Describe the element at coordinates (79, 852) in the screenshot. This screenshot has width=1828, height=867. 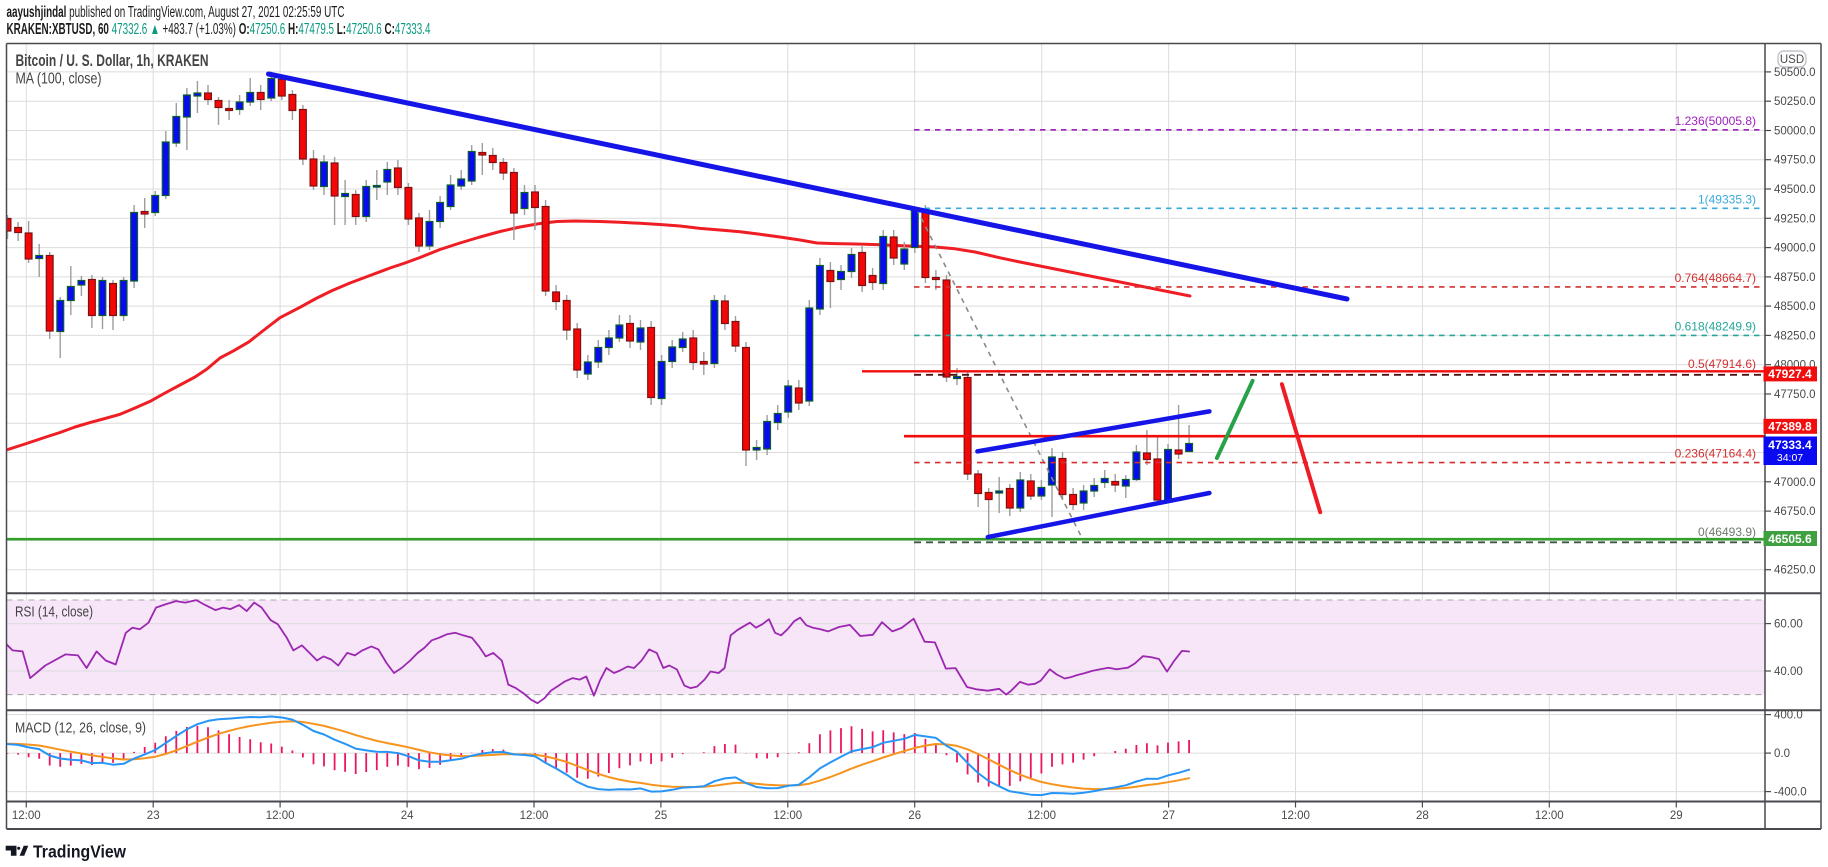
I see `svg-text: TradingView` at that location.